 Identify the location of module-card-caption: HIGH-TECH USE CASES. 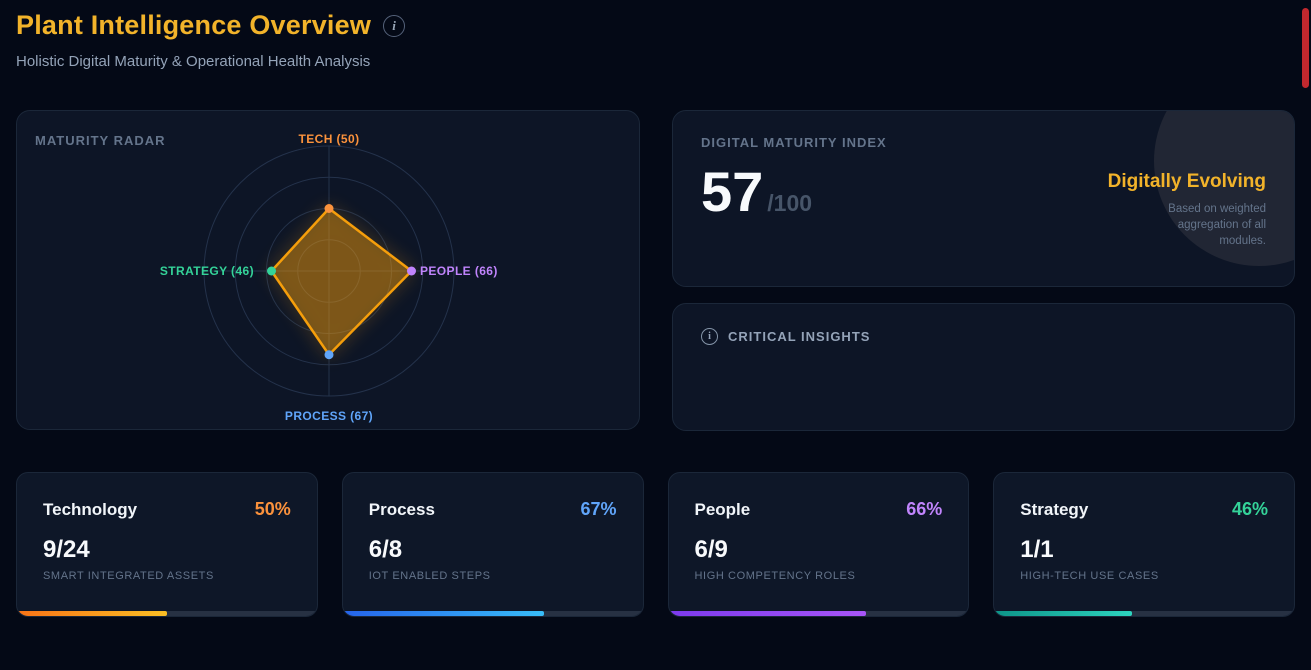
(1089, 576).